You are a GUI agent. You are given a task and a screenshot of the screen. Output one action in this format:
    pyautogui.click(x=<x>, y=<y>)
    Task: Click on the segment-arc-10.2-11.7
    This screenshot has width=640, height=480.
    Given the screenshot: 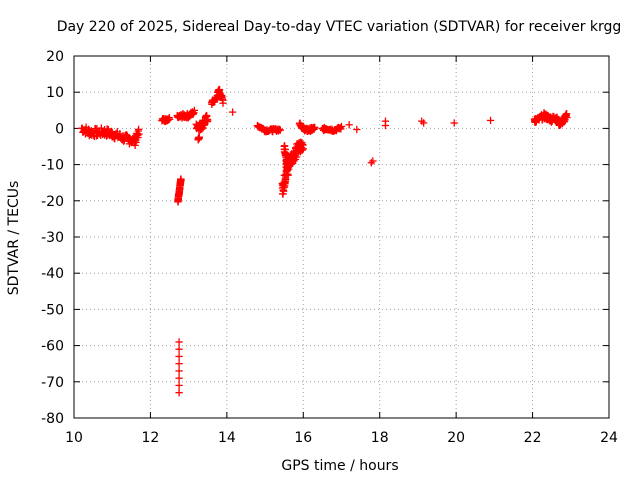 What is the action you would take?
    pyautogui.click(x=110, y=136)
    